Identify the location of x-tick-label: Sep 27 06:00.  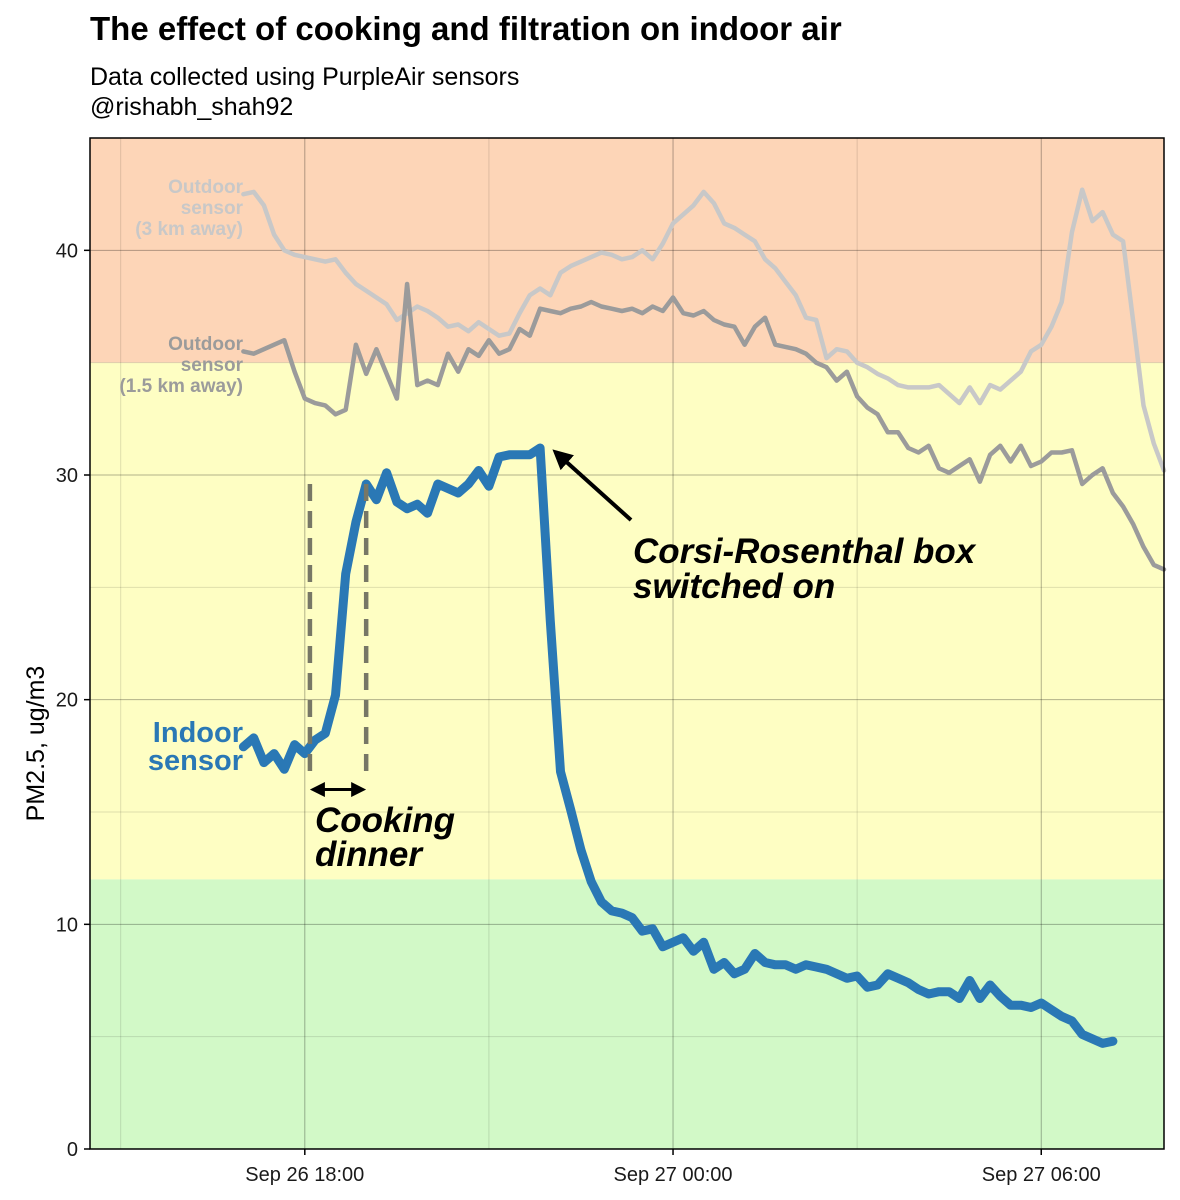
(1041, 1175).